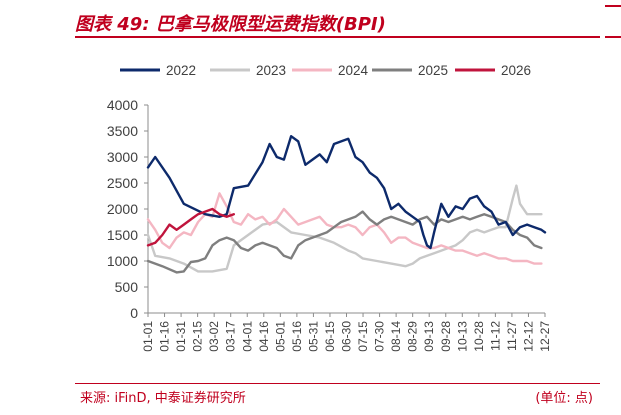 The width and height of the screenshot is (621, 415). What do you see at coordinates (122, 183) in the screenshot?
I see `y-tick-label: 2500` at bounding box center [122, 183].